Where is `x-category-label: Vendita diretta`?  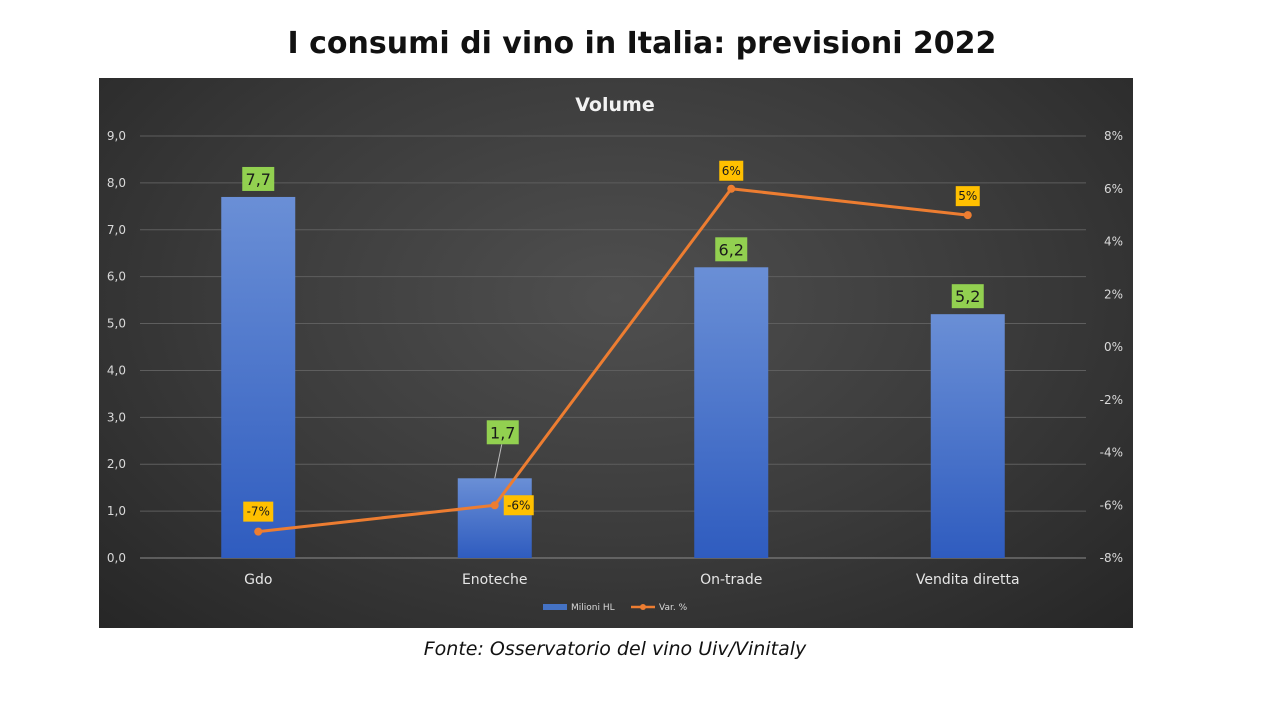 x-category-label: Vendita diretta is located at coordinates (968, 580).